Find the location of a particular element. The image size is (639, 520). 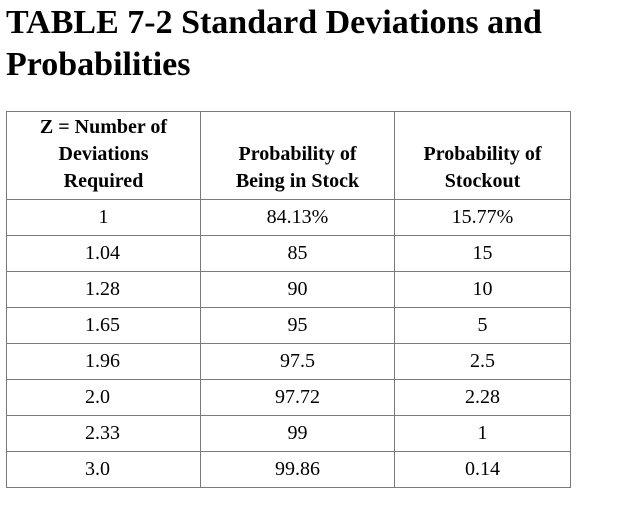

header-probability-in-stock: Probability of Being in Stock is located at coordinates (297, 155).